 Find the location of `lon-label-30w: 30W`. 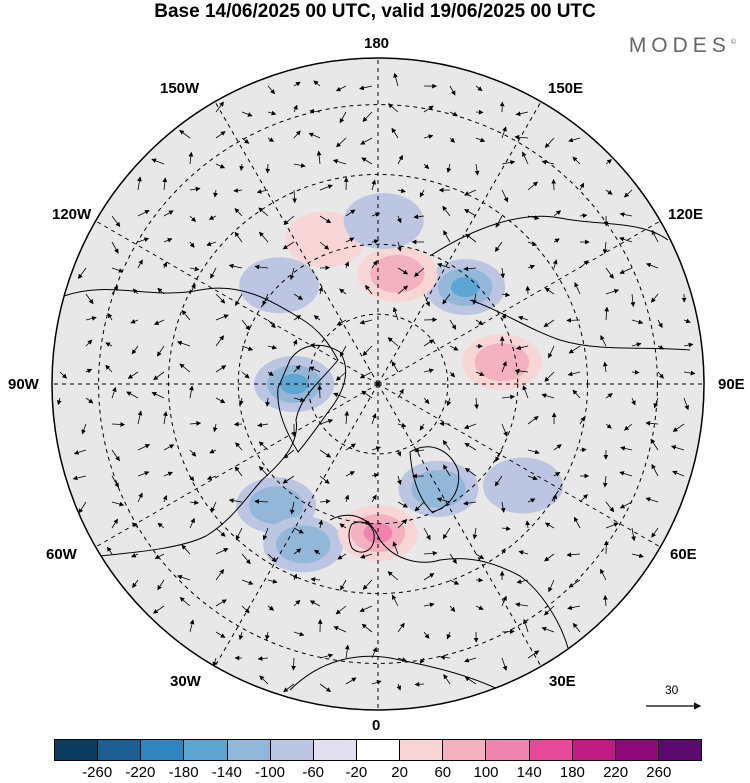

lon-label-30w: 30W is located at coordinates (185, 681).